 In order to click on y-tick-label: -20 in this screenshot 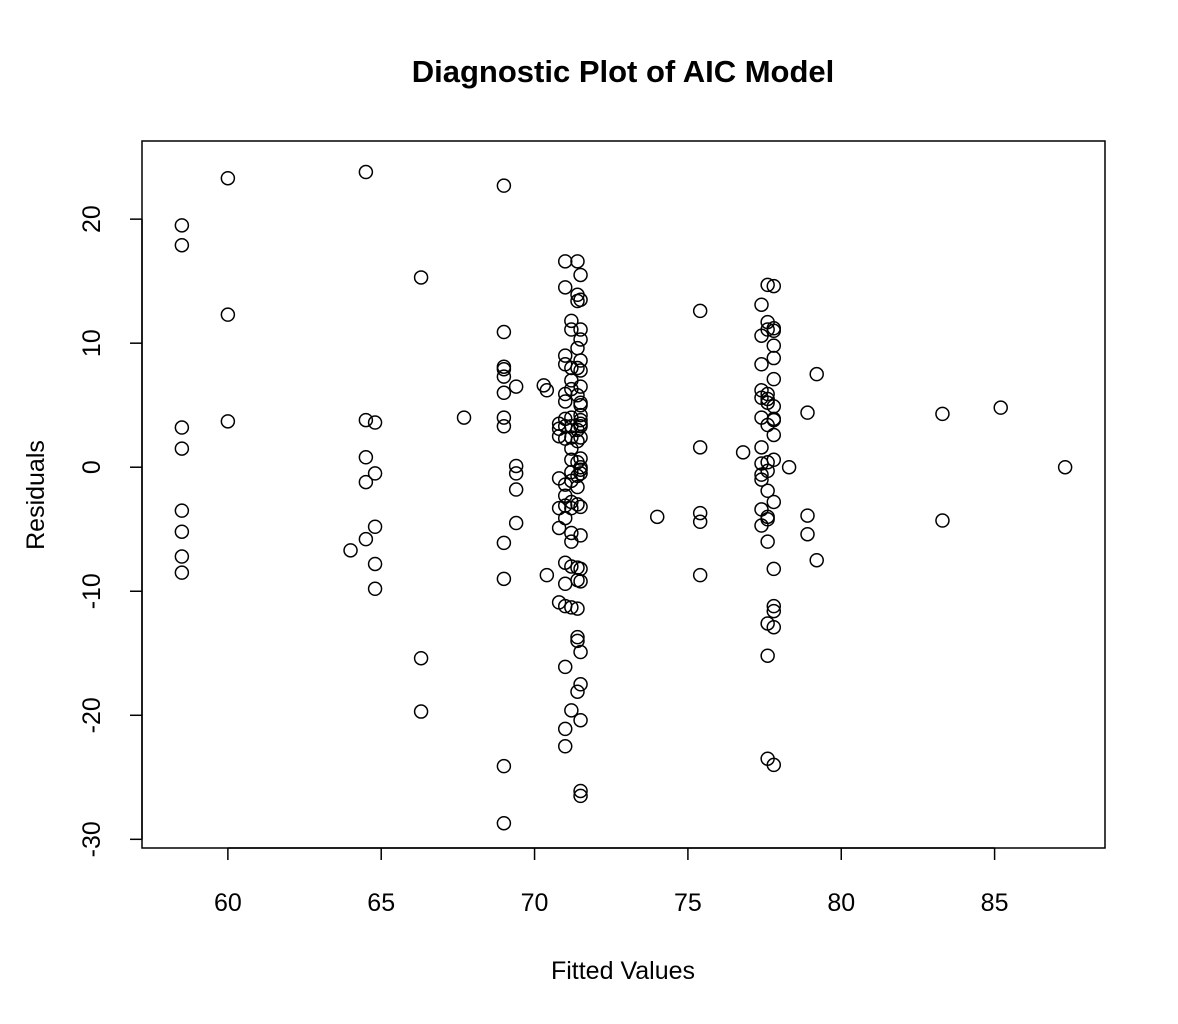, I will do `click(92, 715)`.